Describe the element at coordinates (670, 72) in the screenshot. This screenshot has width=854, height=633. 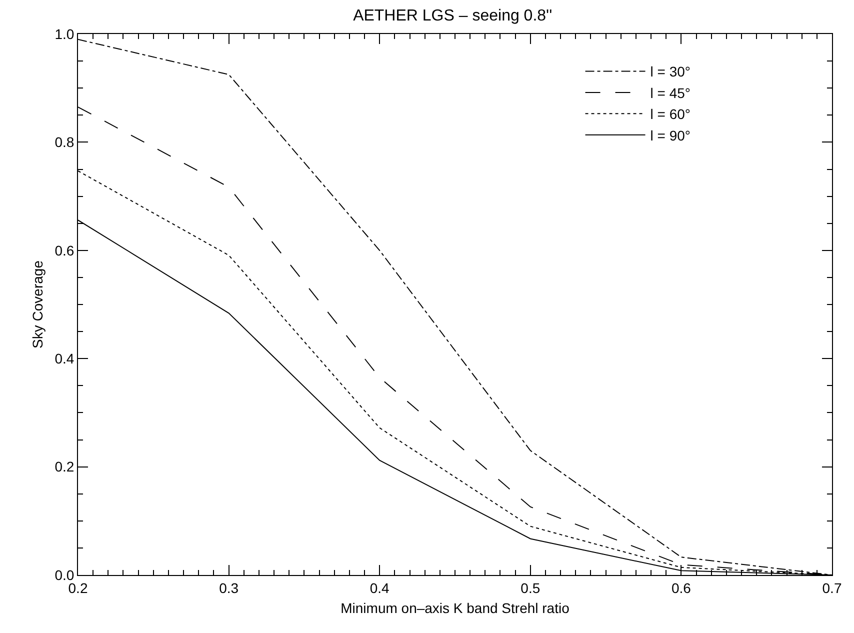
I see `legend-label: l = 30°` at that location.